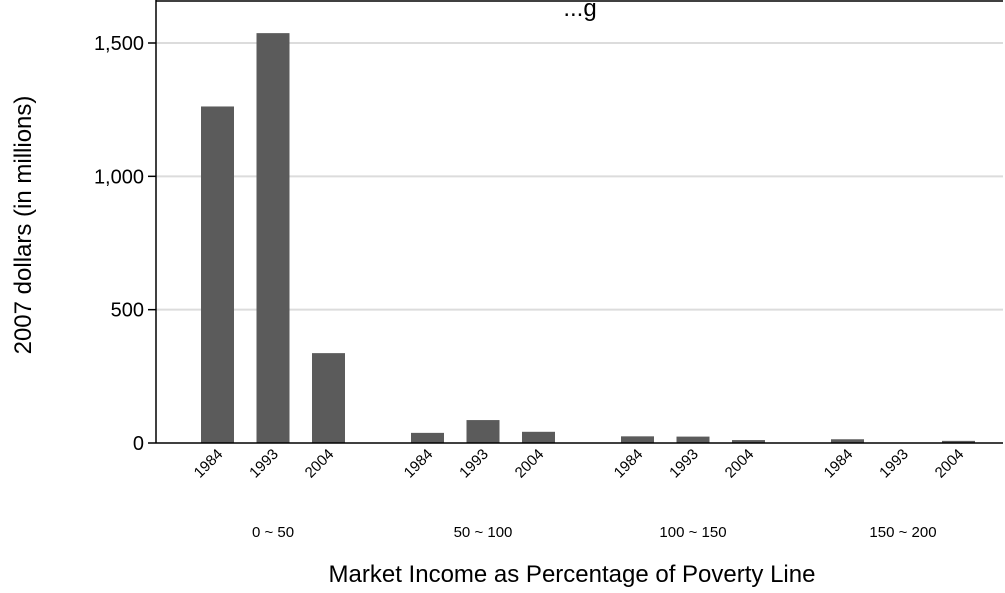 This screenshot has height=593, width=1005. Describe the element at coordinates (125, 244) in the screenshot. I see `y-ticks: 0 500 1,000 1,500` at that location.